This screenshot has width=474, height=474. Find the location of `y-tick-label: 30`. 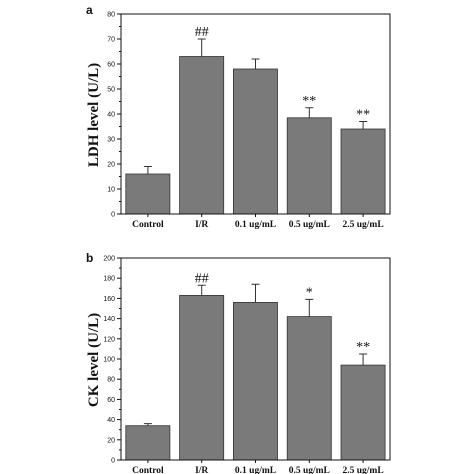

y-tick-label: 30 is located at coordinates (111, 140).